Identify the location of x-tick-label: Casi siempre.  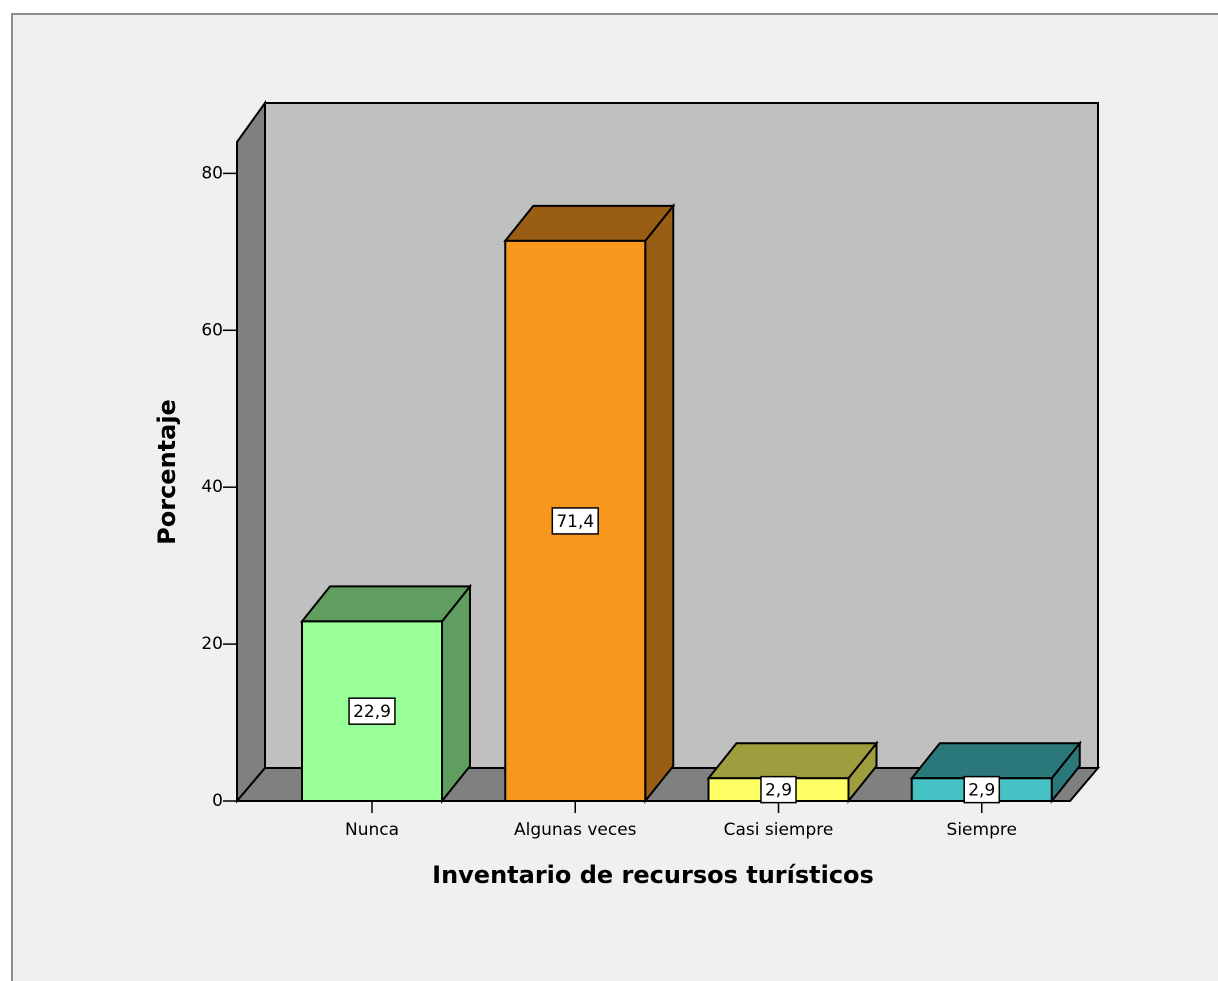
(779, 830).